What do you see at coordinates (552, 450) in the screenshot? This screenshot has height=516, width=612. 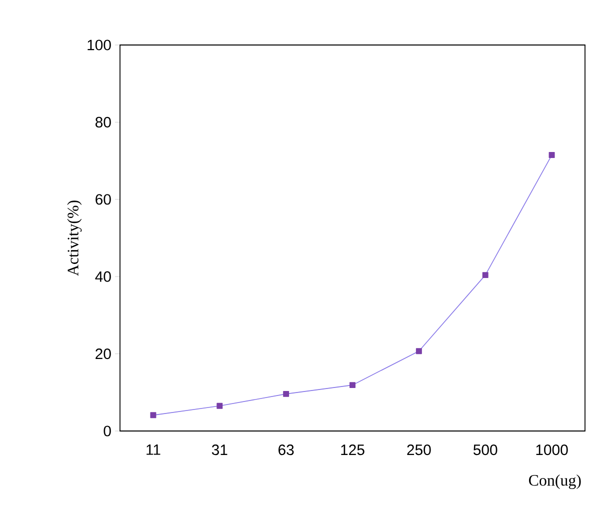 I see `x-tick-label: 1000` at bounding box center [552, 450].